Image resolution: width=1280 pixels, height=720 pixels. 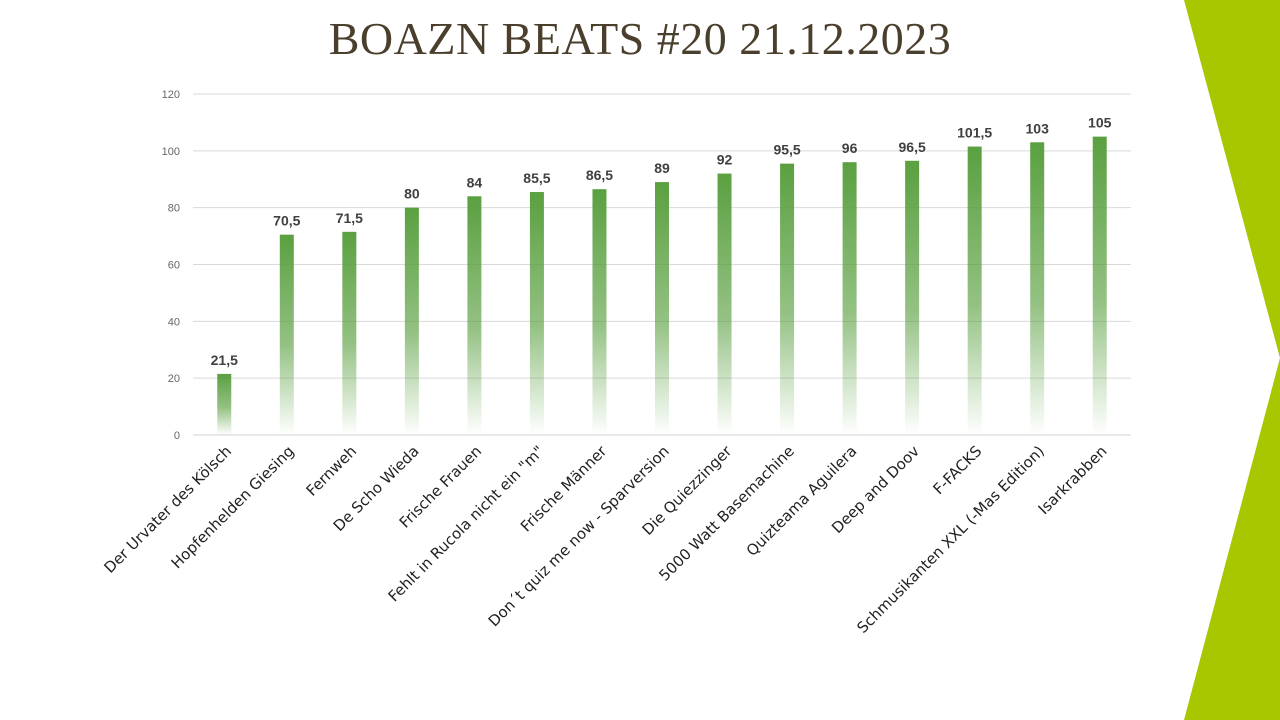 What do you see at coordinates (599, 175) in the screenshot?
I see `data-label: 86,5` at bounding box center [599, 175].